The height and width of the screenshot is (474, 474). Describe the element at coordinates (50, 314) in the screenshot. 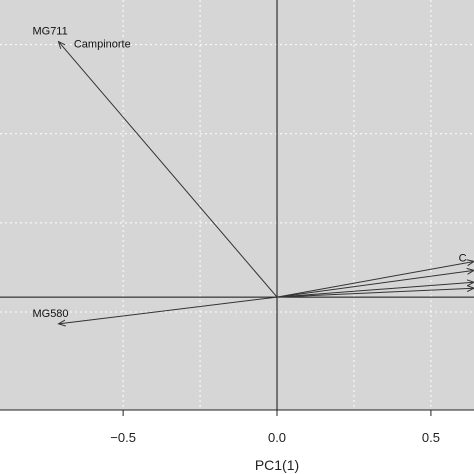

I see `vector-label: MG580` at that location.